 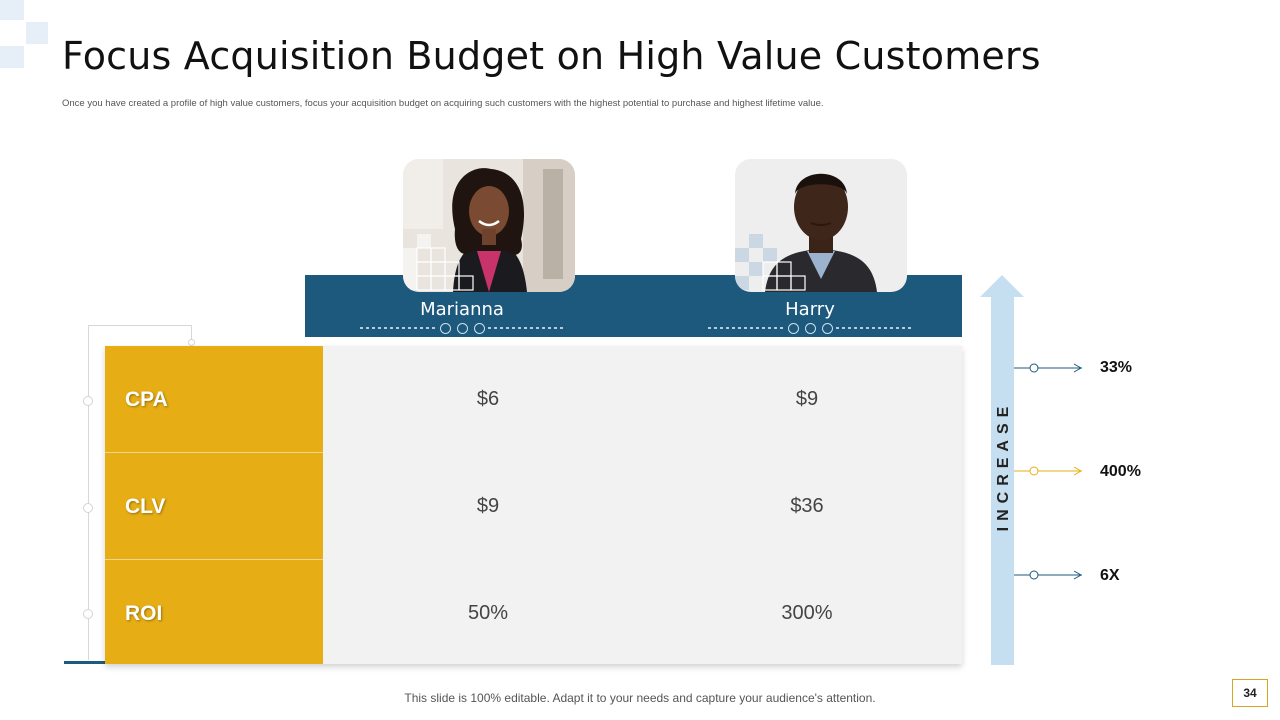 I want to click on value-cell: 50%, so click(x=488, y=613).